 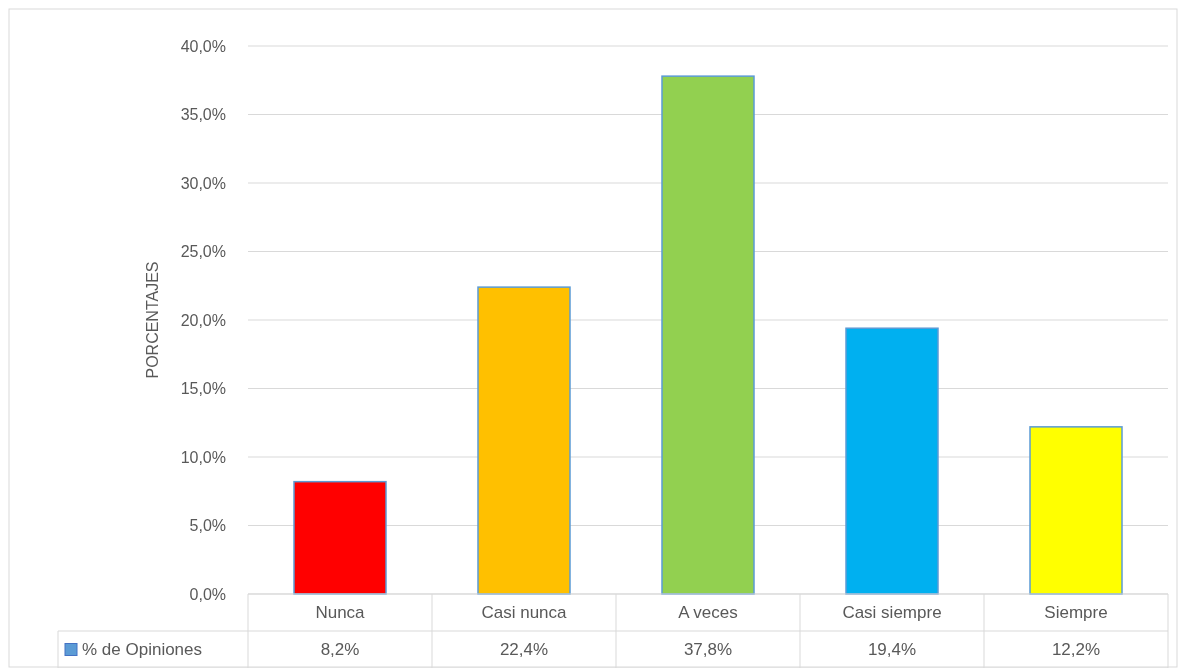 What do you see at coordinates (524, 613) in the screenshot?
I see `x-tick-label: Casi nunca` at bounding box center [524, 613].